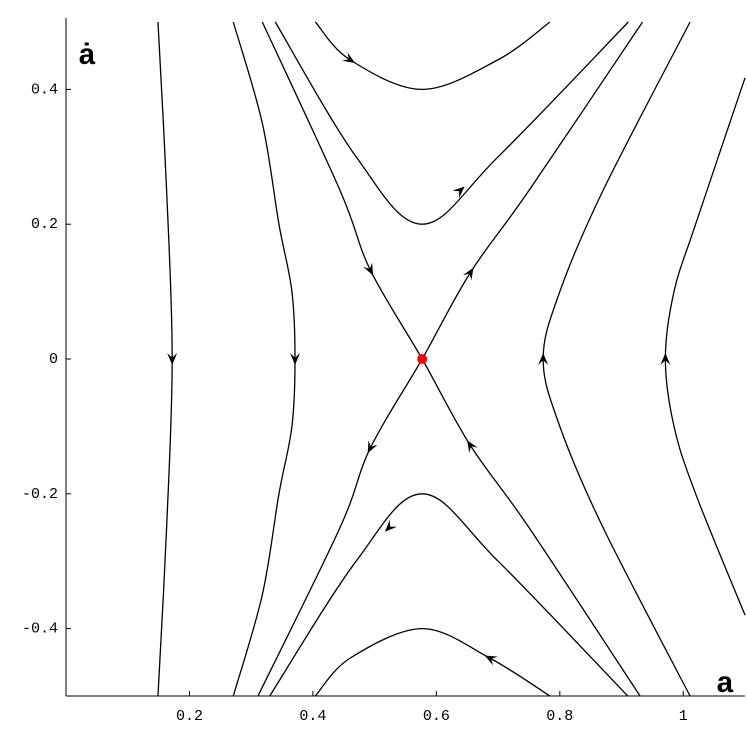 The image size is (747, 747). I want to click on y-tick-label: -0.4, so click(40, 629).